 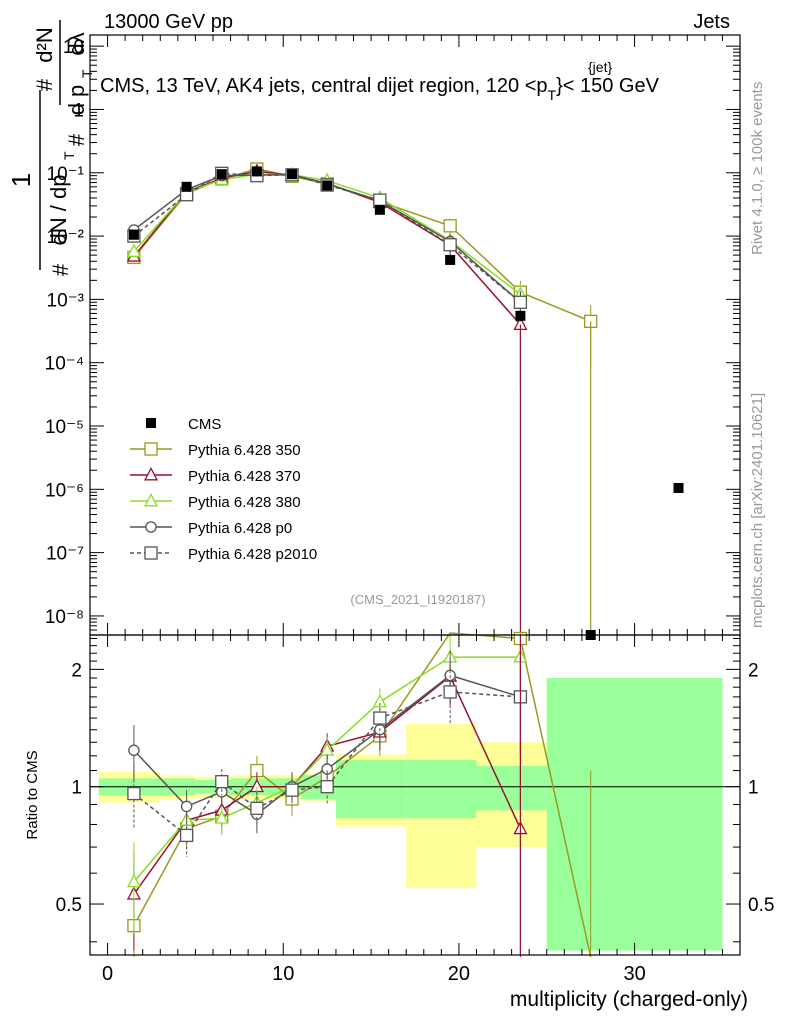 I want to click on header-left: 13000 GeV pp, so click(x=168, y=22).